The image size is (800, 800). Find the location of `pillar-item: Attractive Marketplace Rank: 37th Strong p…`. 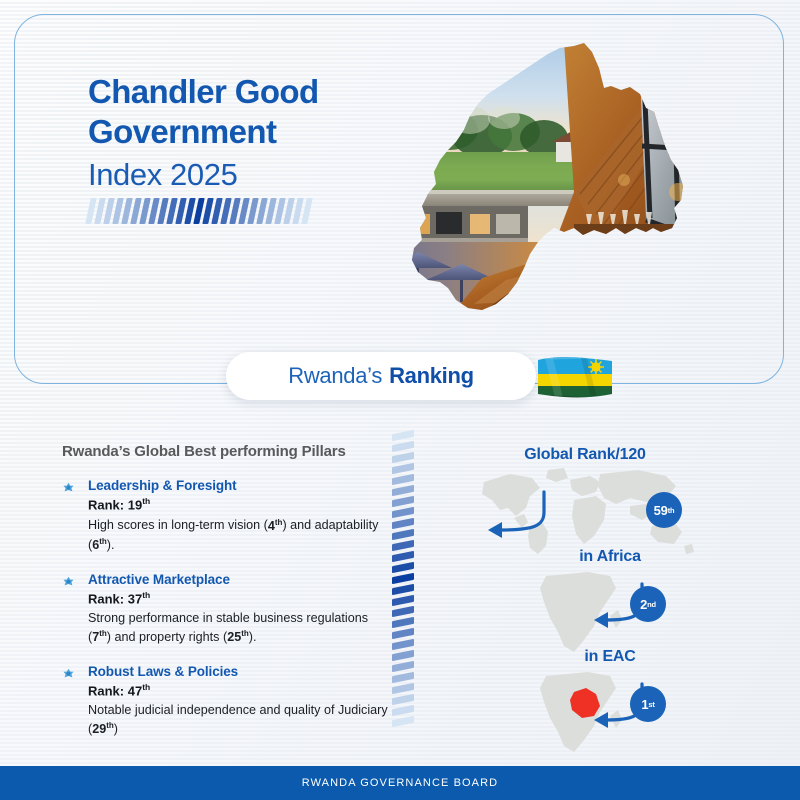

pillar-item: Attractive Marketplace Rank: 37th Strong p… is located at coordinates (227, 609).